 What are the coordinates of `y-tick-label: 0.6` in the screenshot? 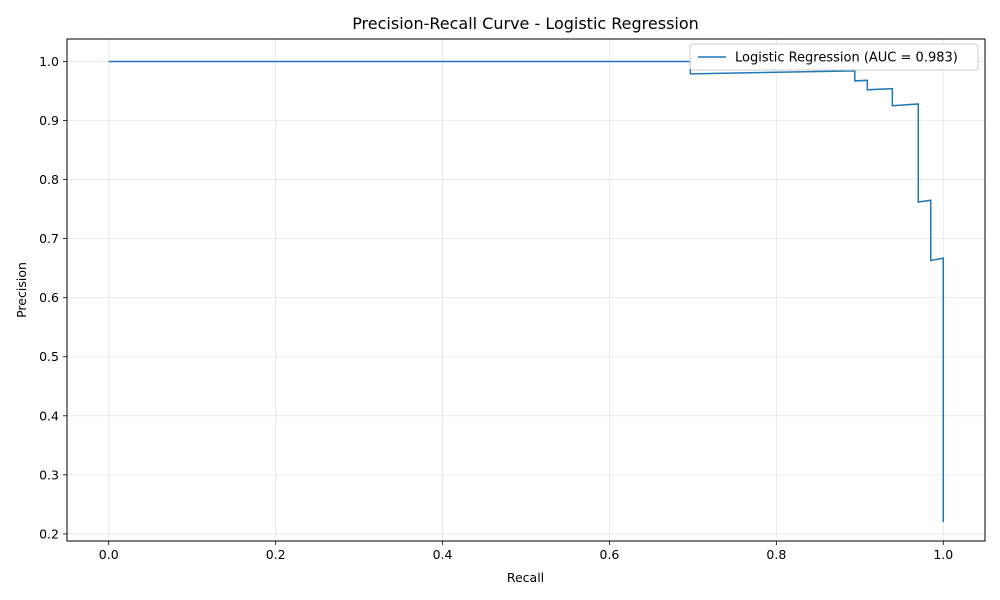 It's located at (49, 297).